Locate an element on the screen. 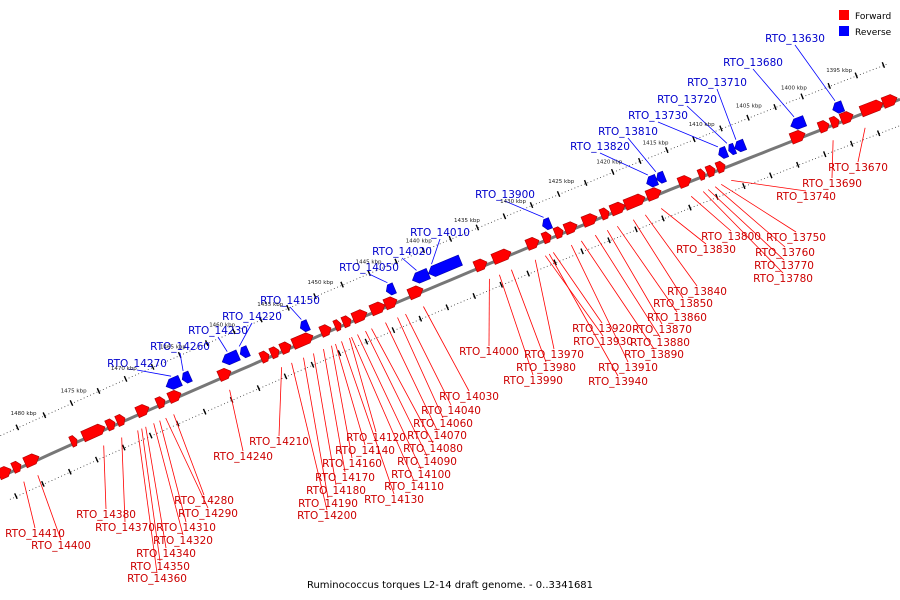 The height and width of the screenshot is (600, 900). gene-label: RTO_14010 is located at coordinates (440, 233).